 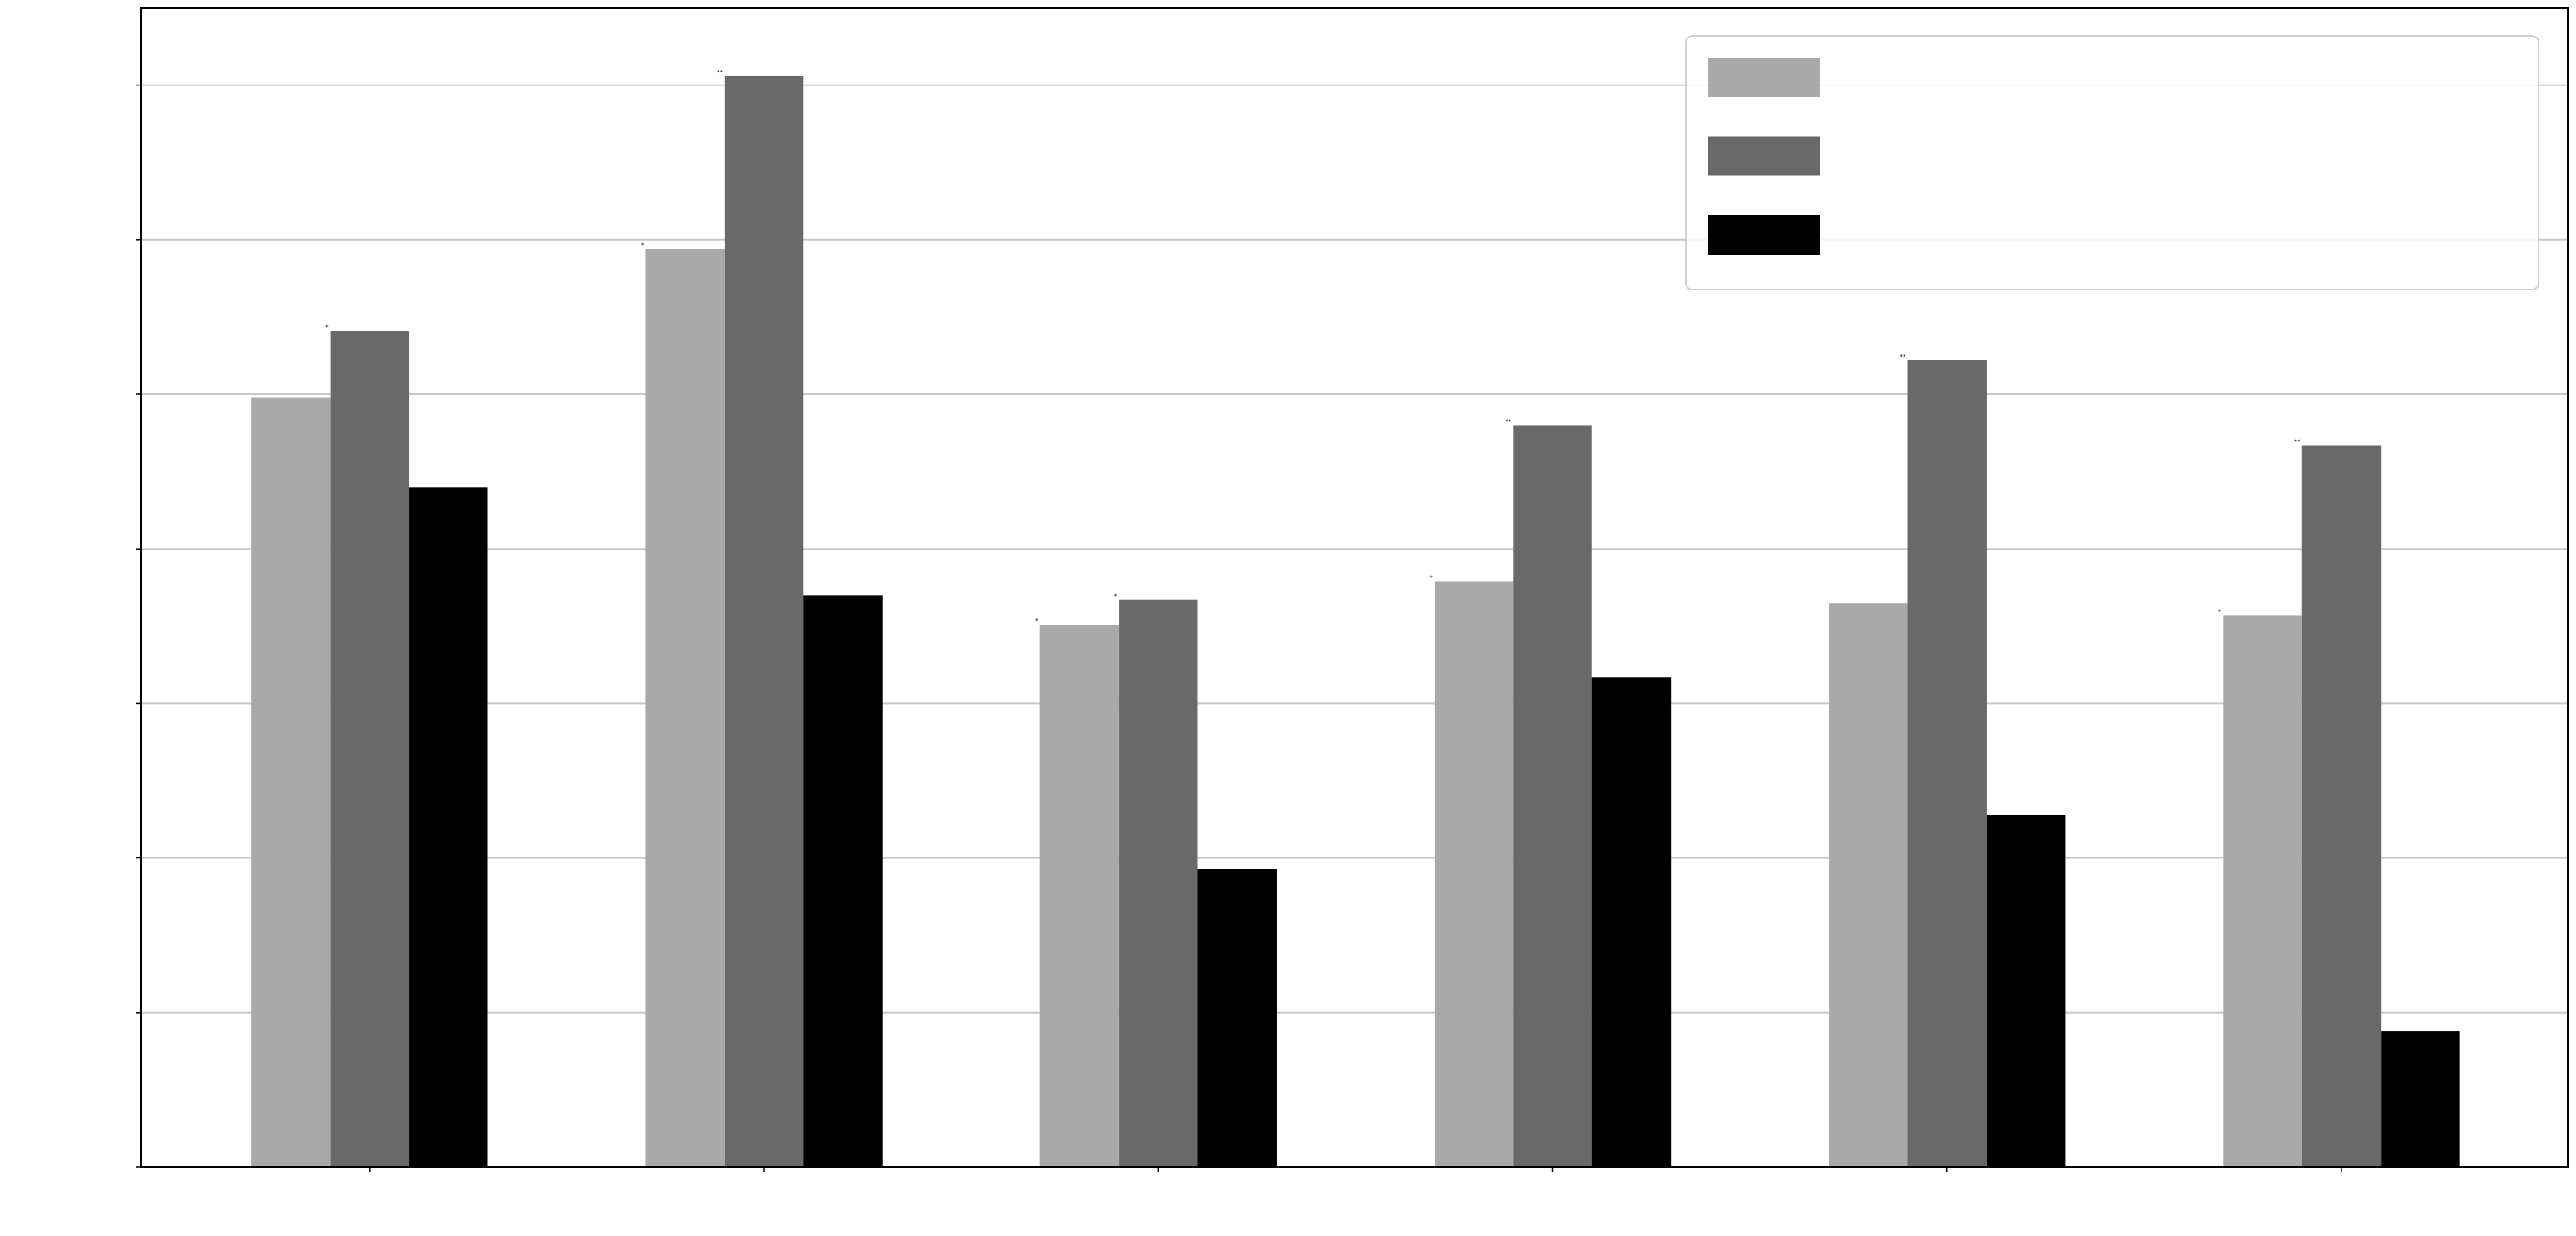 I want to click on legend-box, so click(x=2112, y=162).